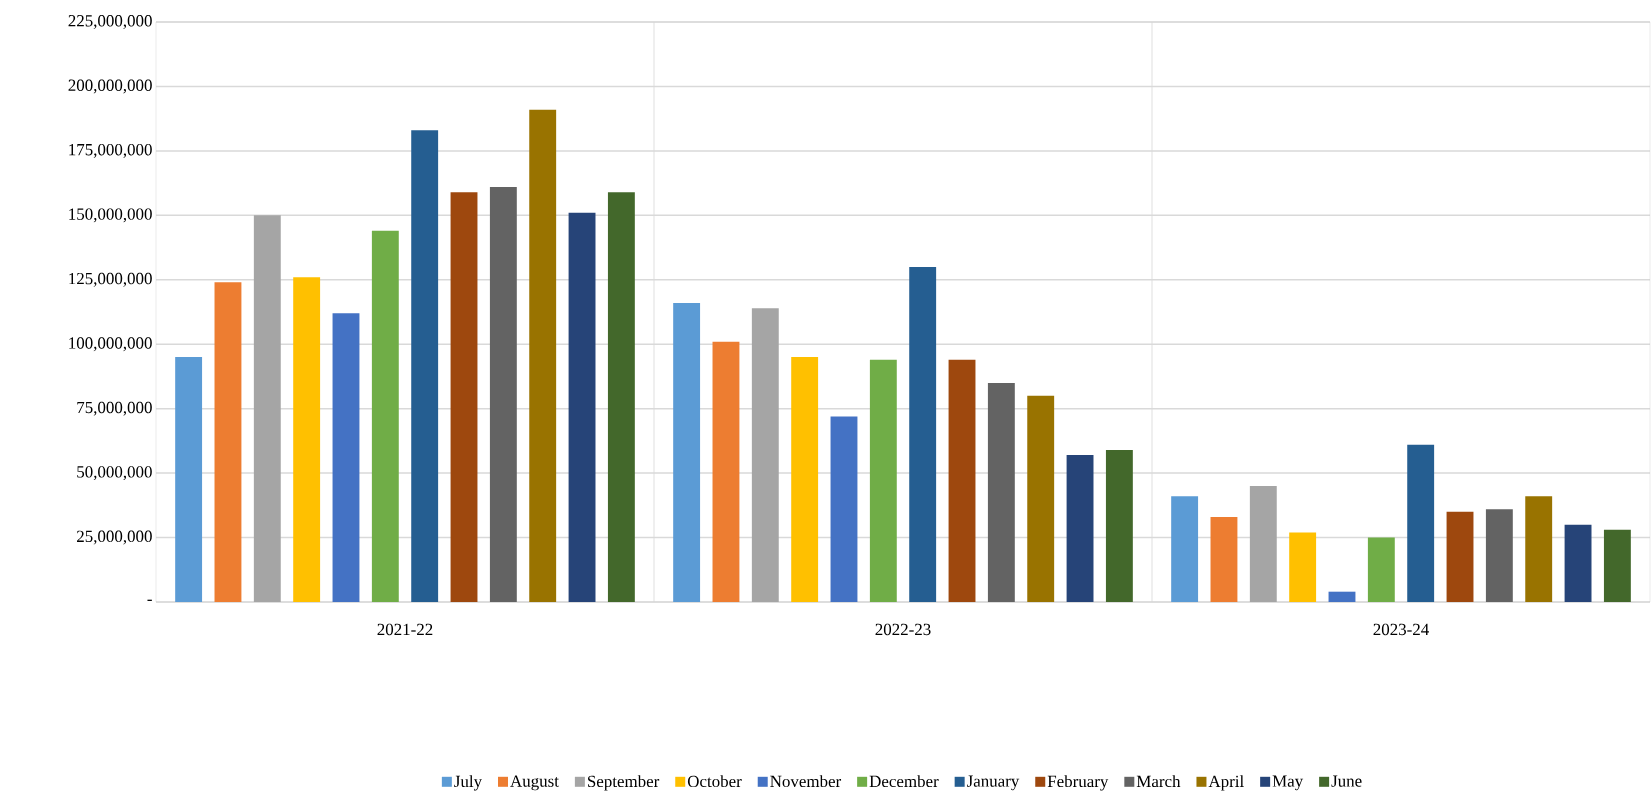  I want to click on y-tick-label: -, so click(149, 600).